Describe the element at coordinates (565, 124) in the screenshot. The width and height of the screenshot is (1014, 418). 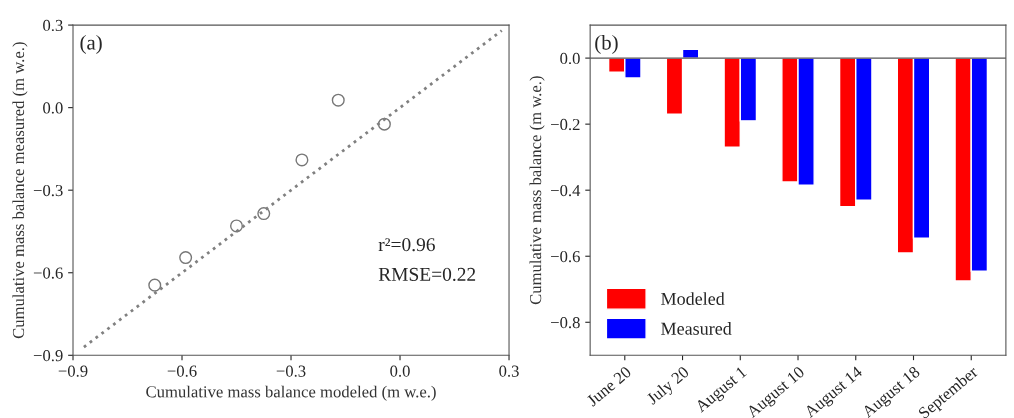
I see `y-tick-label: −0.2` at that location.